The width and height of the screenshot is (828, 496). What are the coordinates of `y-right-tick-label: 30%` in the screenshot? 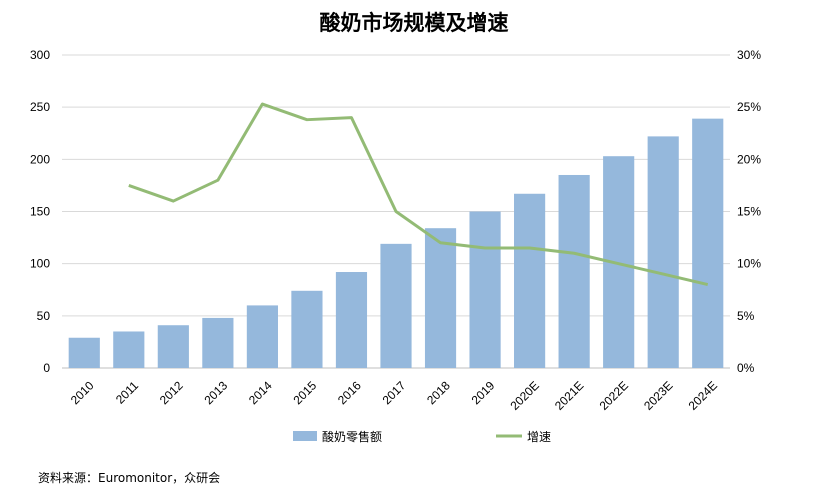 It's located at (749, 55).